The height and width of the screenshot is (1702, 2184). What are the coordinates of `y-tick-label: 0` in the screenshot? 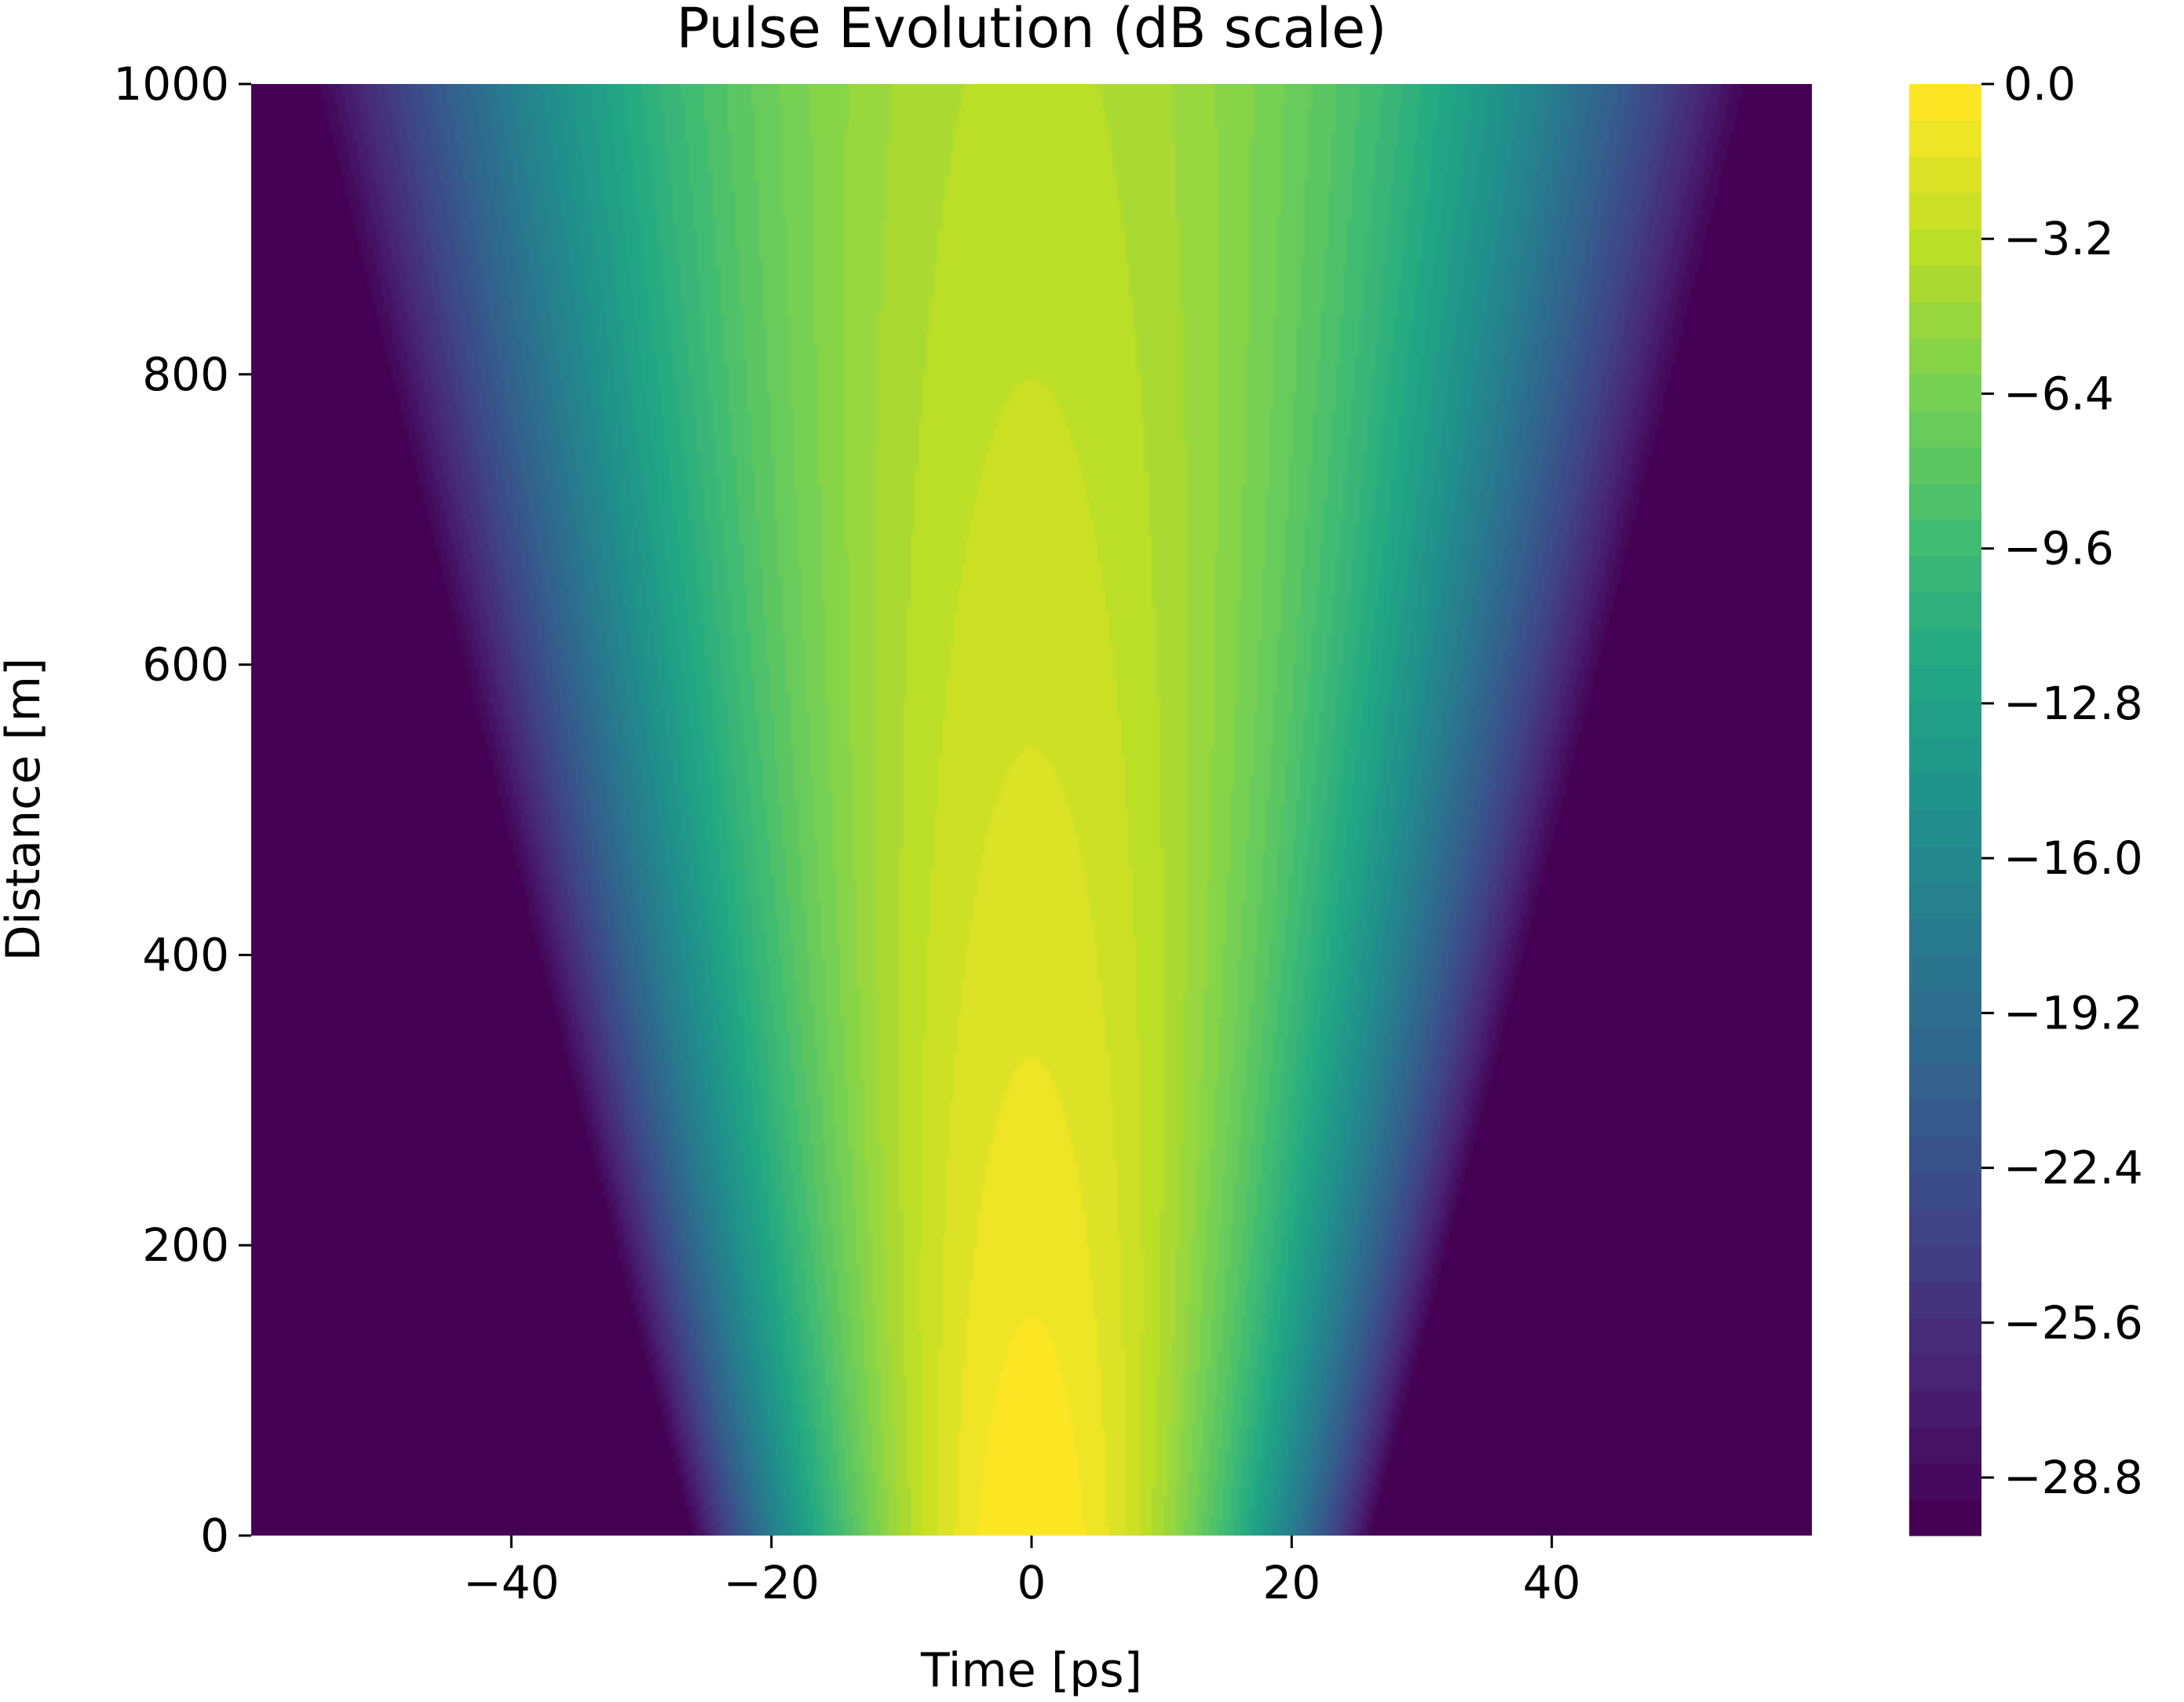 It's located at (214, 1535).